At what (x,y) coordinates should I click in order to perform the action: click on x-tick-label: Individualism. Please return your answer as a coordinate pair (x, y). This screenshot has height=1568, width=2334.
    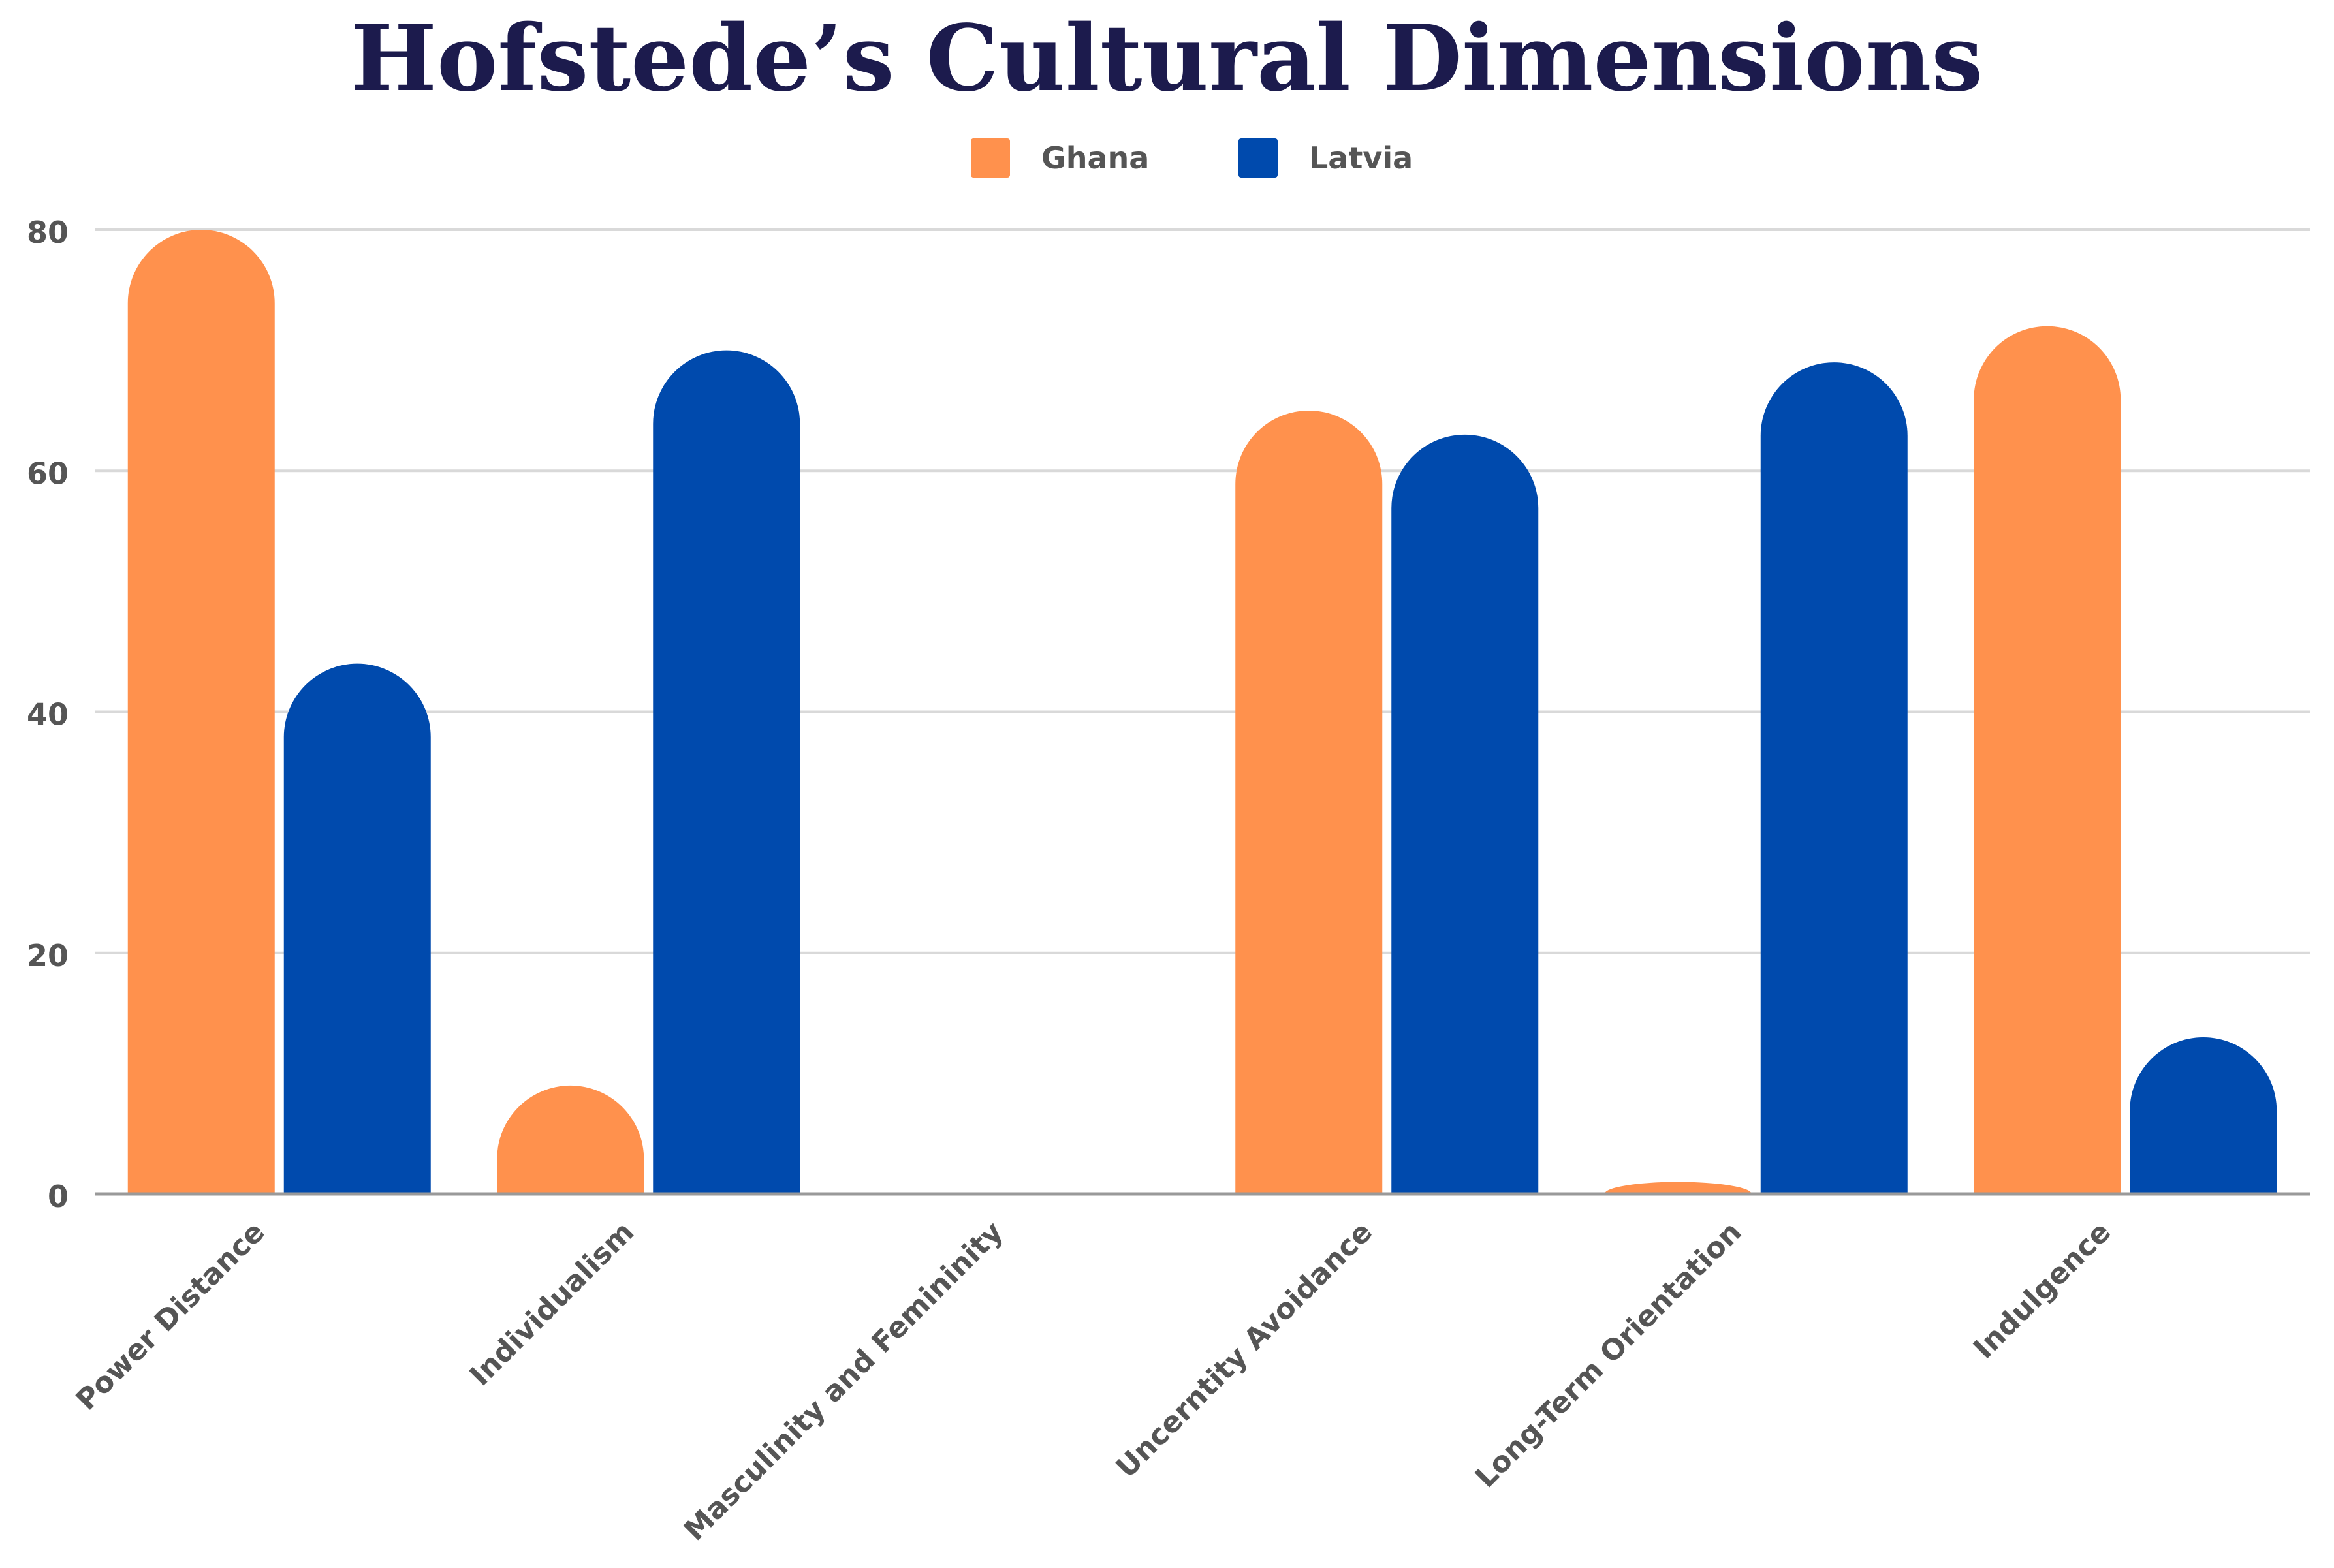
    Looking at the image, I should click on (552, 1303).